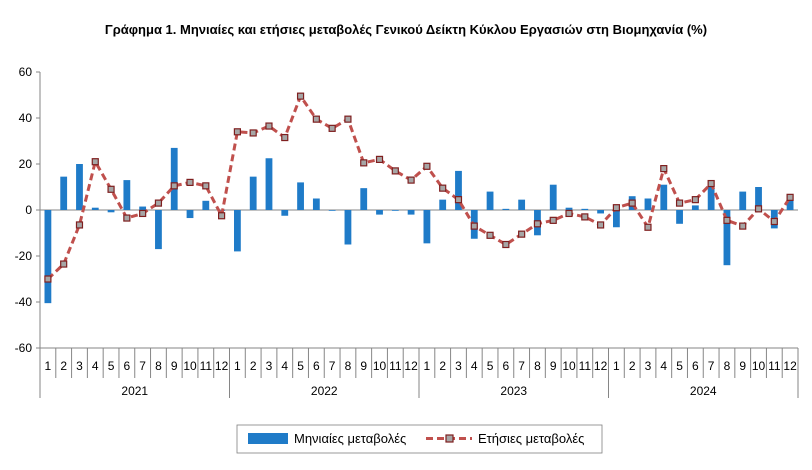 This screenshot has height=470, width=812. What do you see at coordinates (490, 366) in the screenshot?
I see `x-tick-label: 5` at bounding box center [490, 366].